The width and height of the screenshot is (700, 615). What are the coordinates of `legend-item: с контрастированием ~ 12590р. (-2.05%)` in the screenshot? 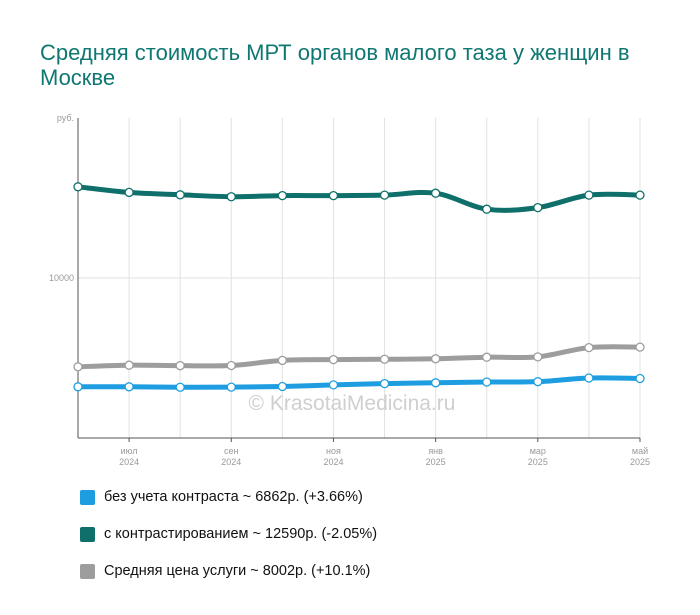 It's located at (228, 534).